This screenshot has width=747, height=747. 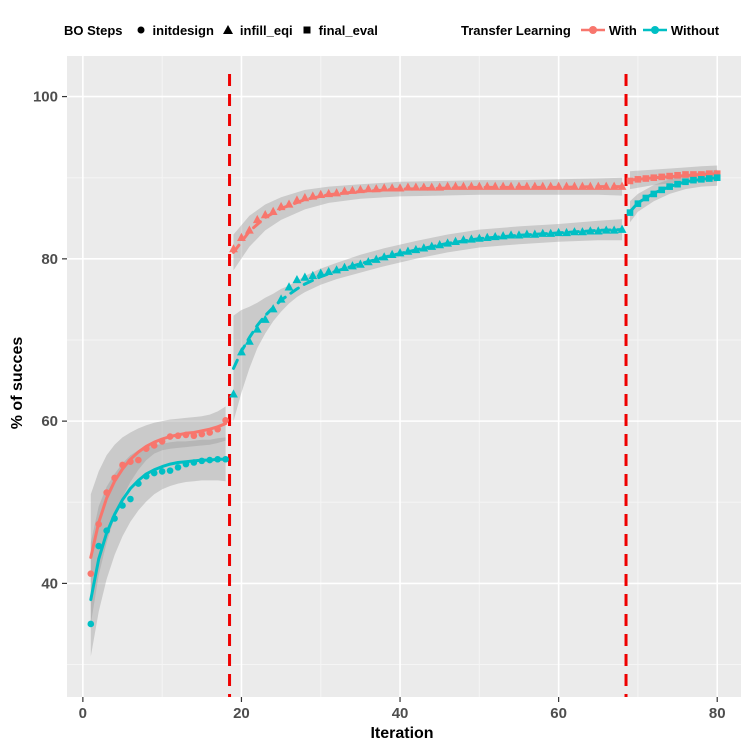 I want to click on triangle-icon, so click(x=227, y=29).